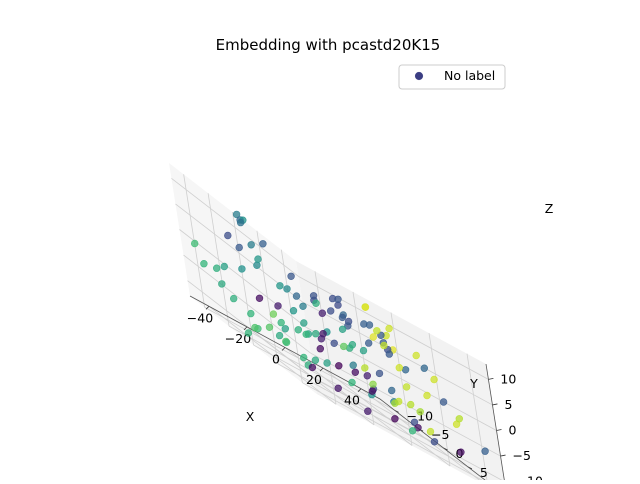 Image resolution: width=640 pixels, height=484 pixels. What do you see at coordinates (530, 477) in the screenshot?
I see `z-tick-label: −10` at bounding box center [530, 477].